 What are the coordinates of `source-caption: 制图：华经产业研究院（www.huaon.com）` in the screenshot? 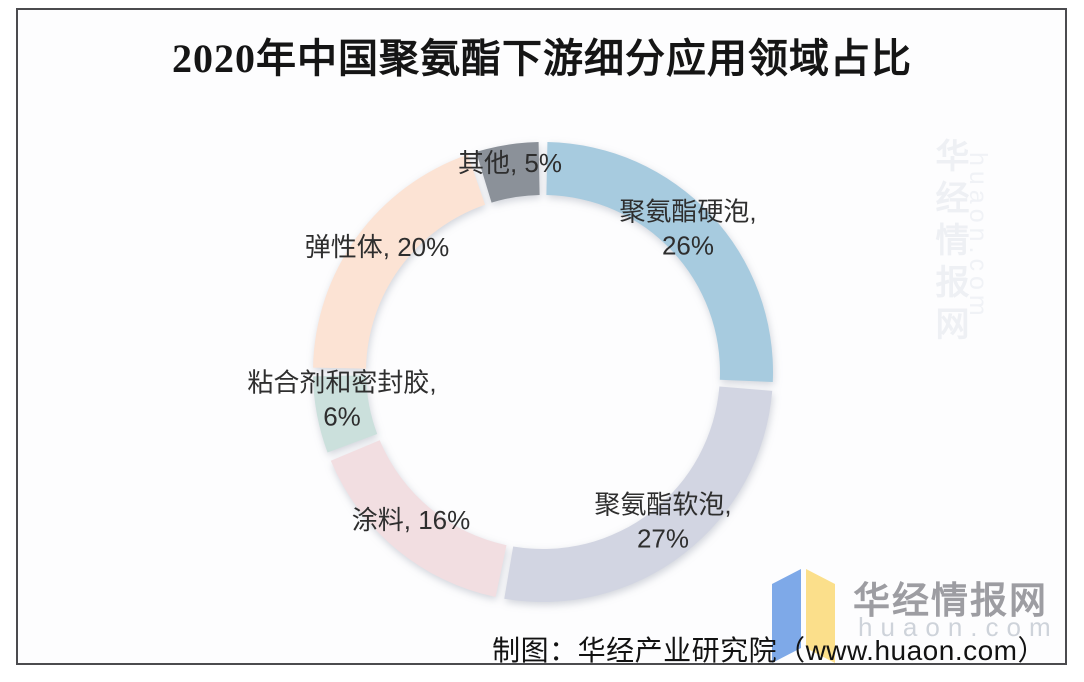 It's located at (769, 650).